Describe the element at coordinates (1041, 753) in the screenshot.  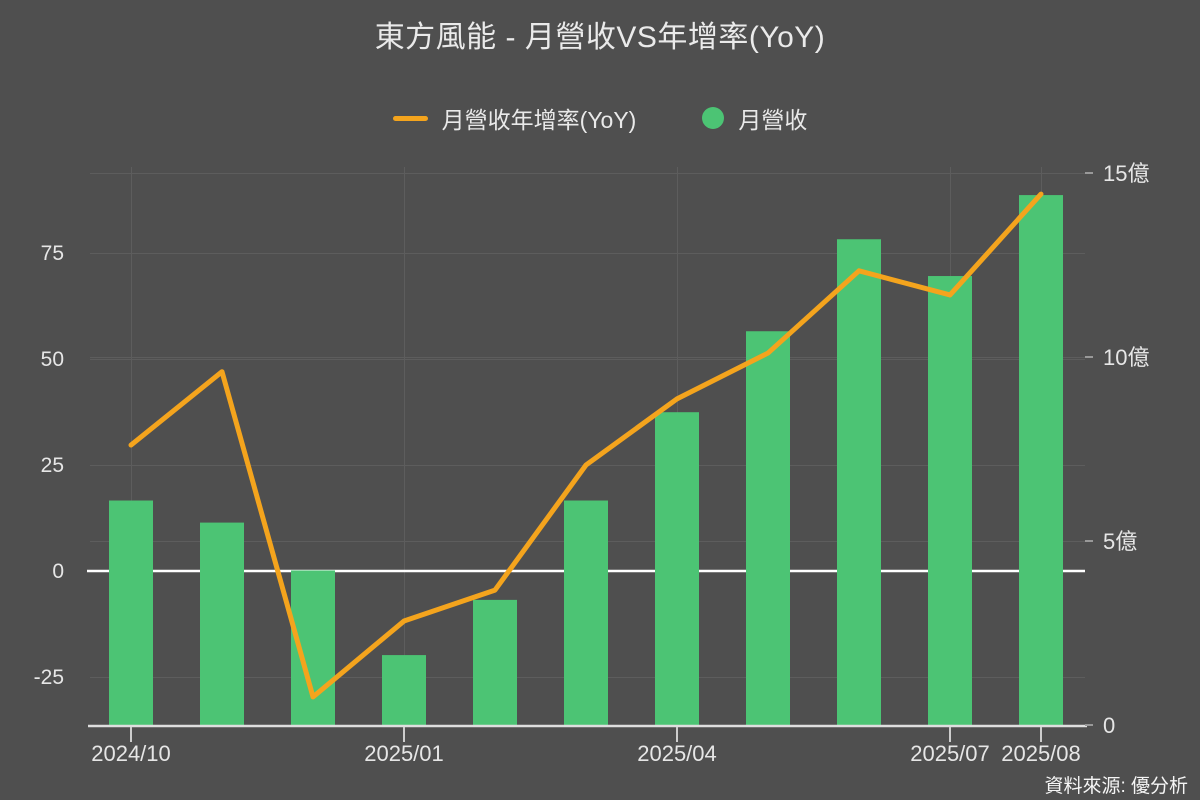
I see `x-axis-label: 2025/08` at that location.